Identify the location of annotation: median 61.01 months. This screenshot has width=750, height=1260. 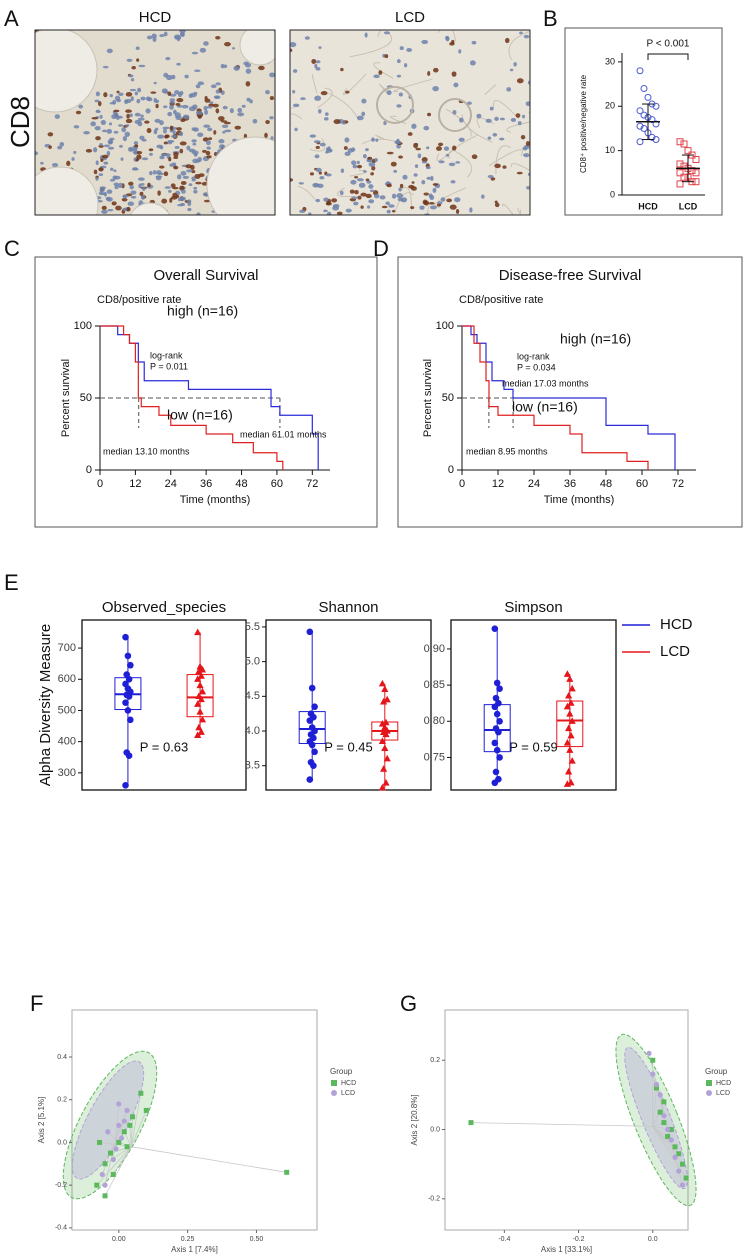
(283, 434).